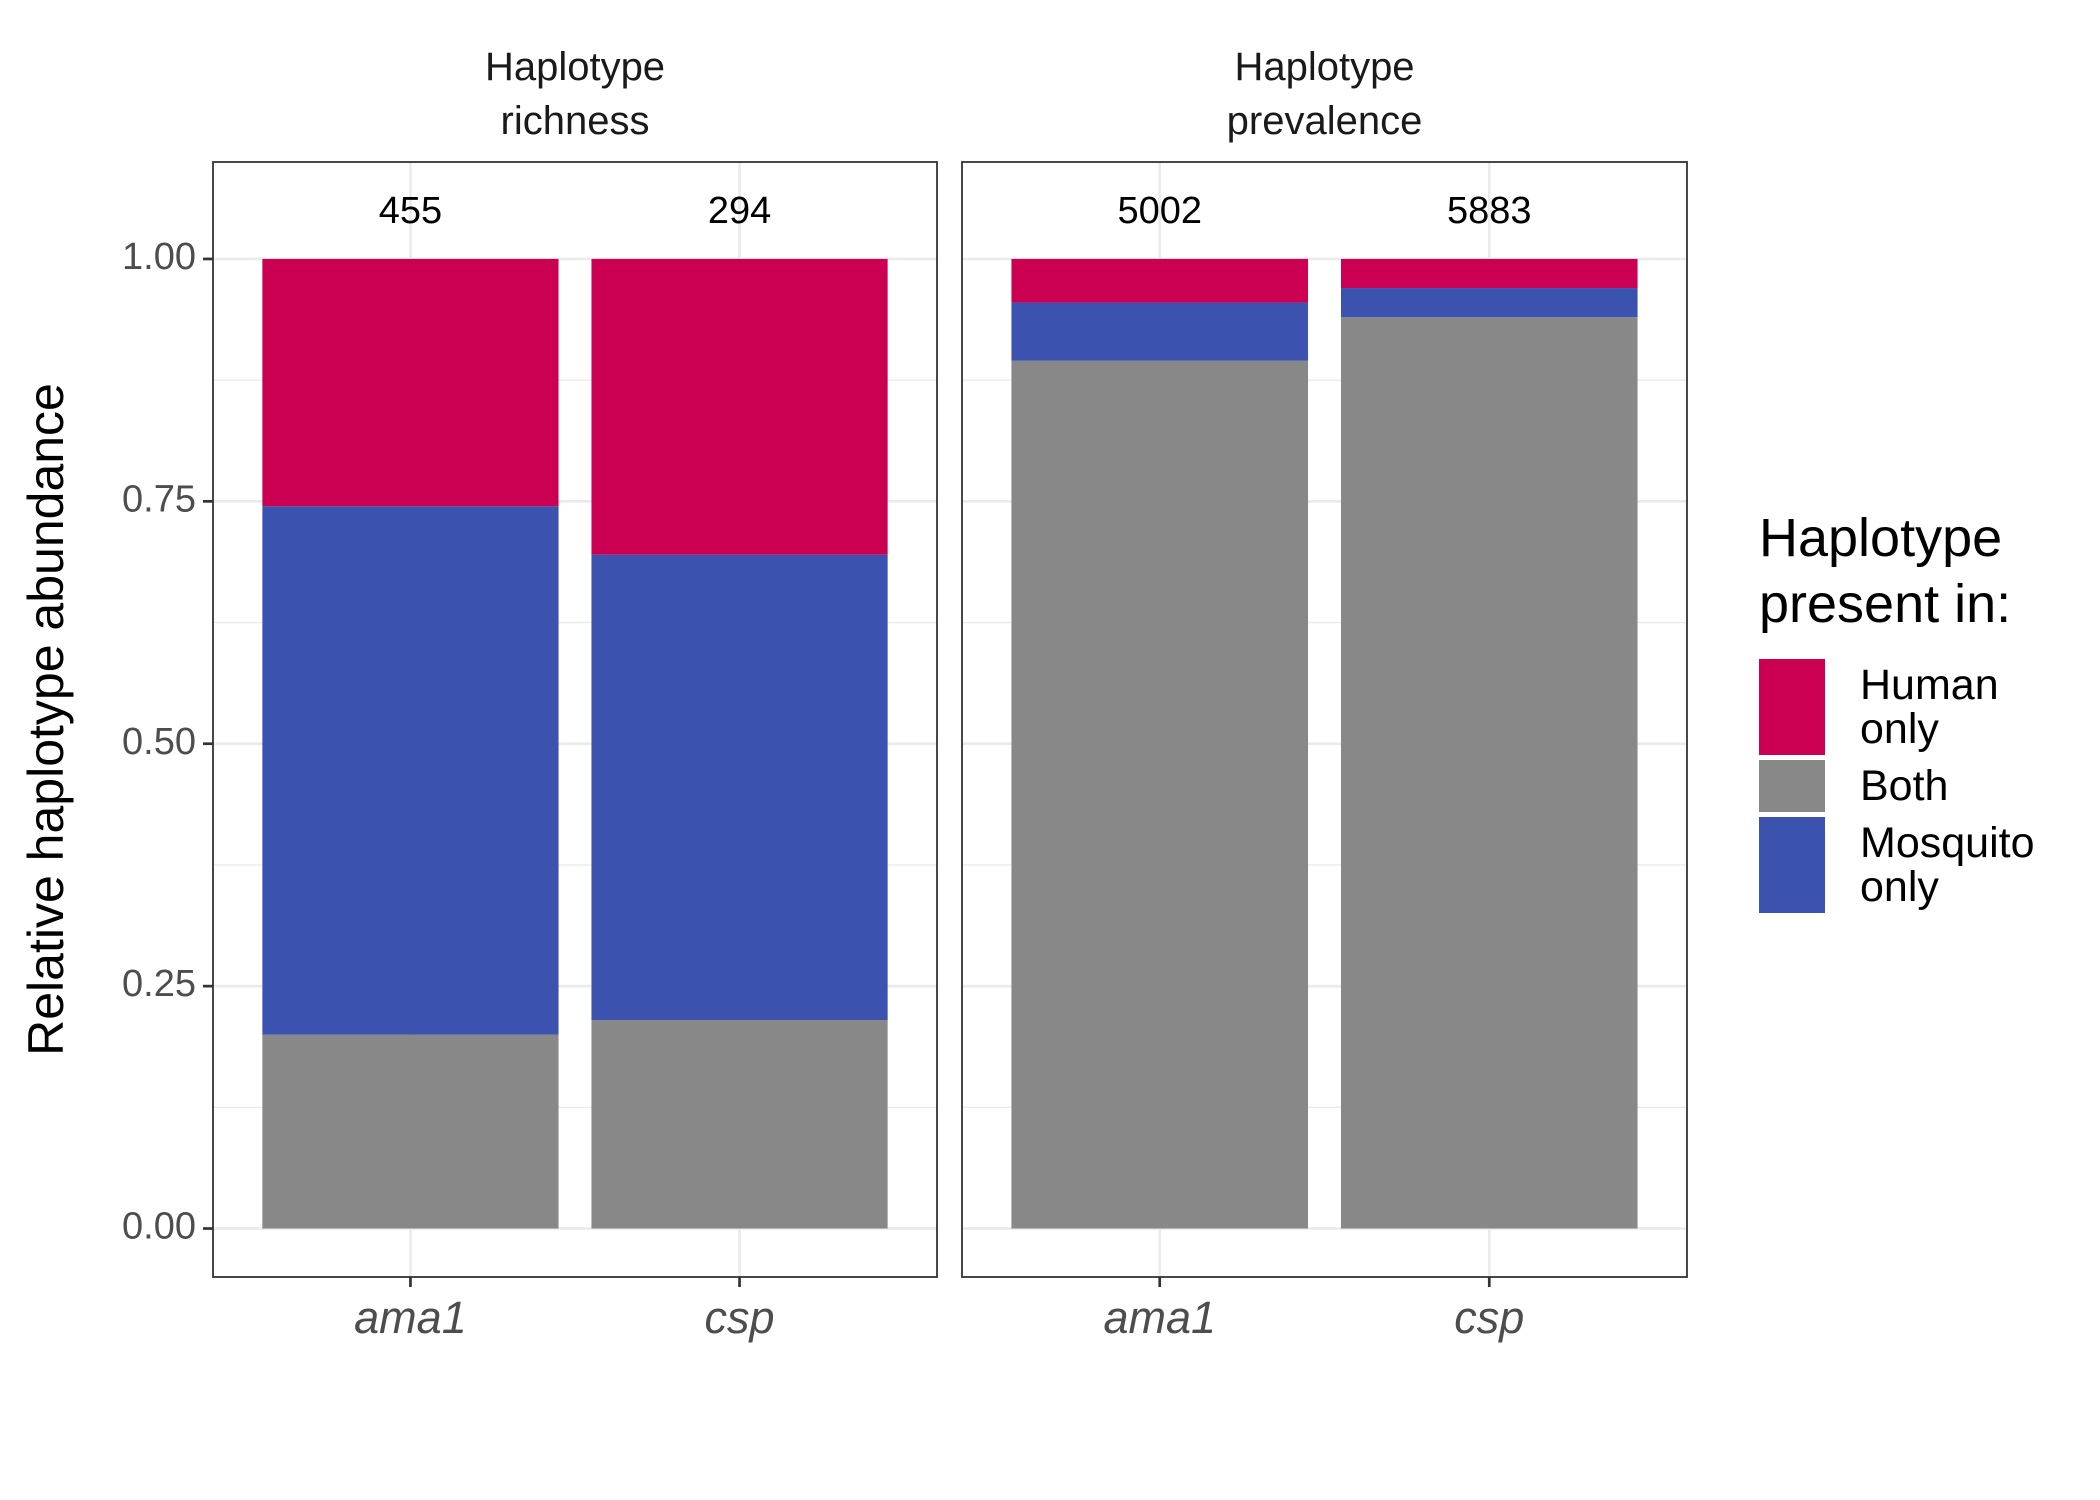 Image resolution: width=2100 pixels, height=1500 pixels. Describe the element at coordinates (1929, 707) in the screenshot. I see `legend-label: Human only` at that location.